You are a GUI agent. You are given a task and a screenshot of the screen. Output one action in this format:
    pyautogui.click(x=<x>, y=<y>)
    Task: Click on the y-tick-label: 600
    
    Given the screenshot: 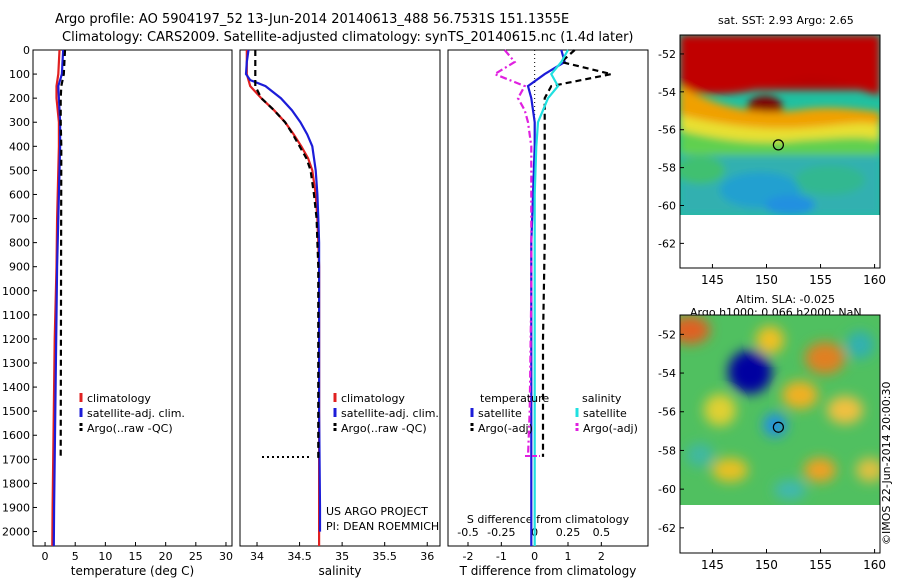 What is the action you would take?
    pyautogui.click(x=19, y=194)
    